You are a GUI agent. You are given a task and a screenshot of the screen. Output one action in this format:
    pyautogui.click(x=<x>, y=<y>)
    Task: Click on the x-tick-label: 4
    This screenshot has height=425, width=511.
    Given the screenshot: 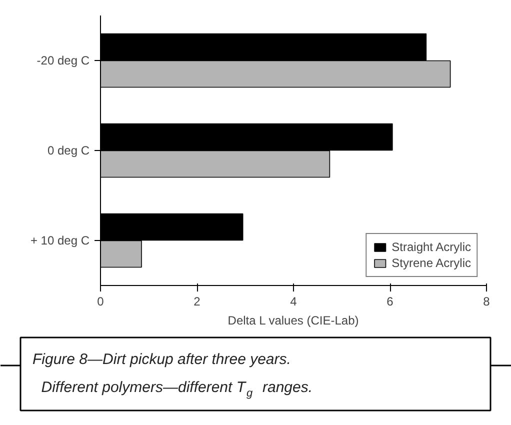 What is the action you would take?
    pyautogui.click(x=294, y=301)
    